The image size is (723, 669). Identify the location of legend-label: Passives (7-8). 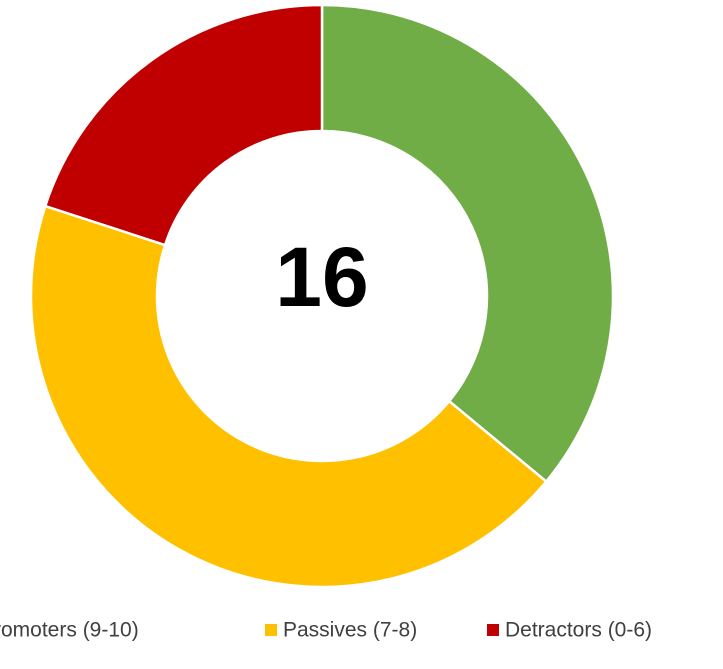
(350, 630).